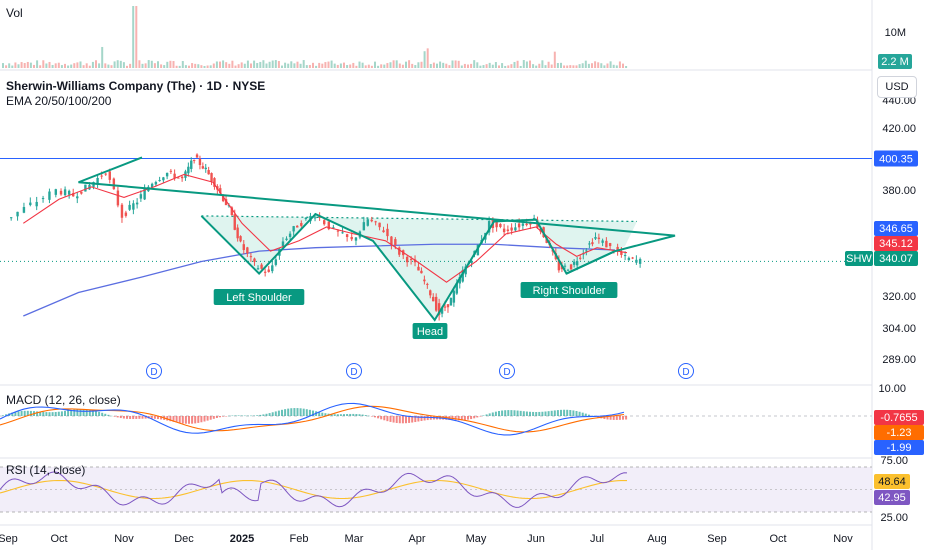 This screenshot has width=932, height=550. Describe the element at coordinates (59, 101) in the screenshot. I see `ema-indicator-title: EMA 20/50/100/200` at that location.